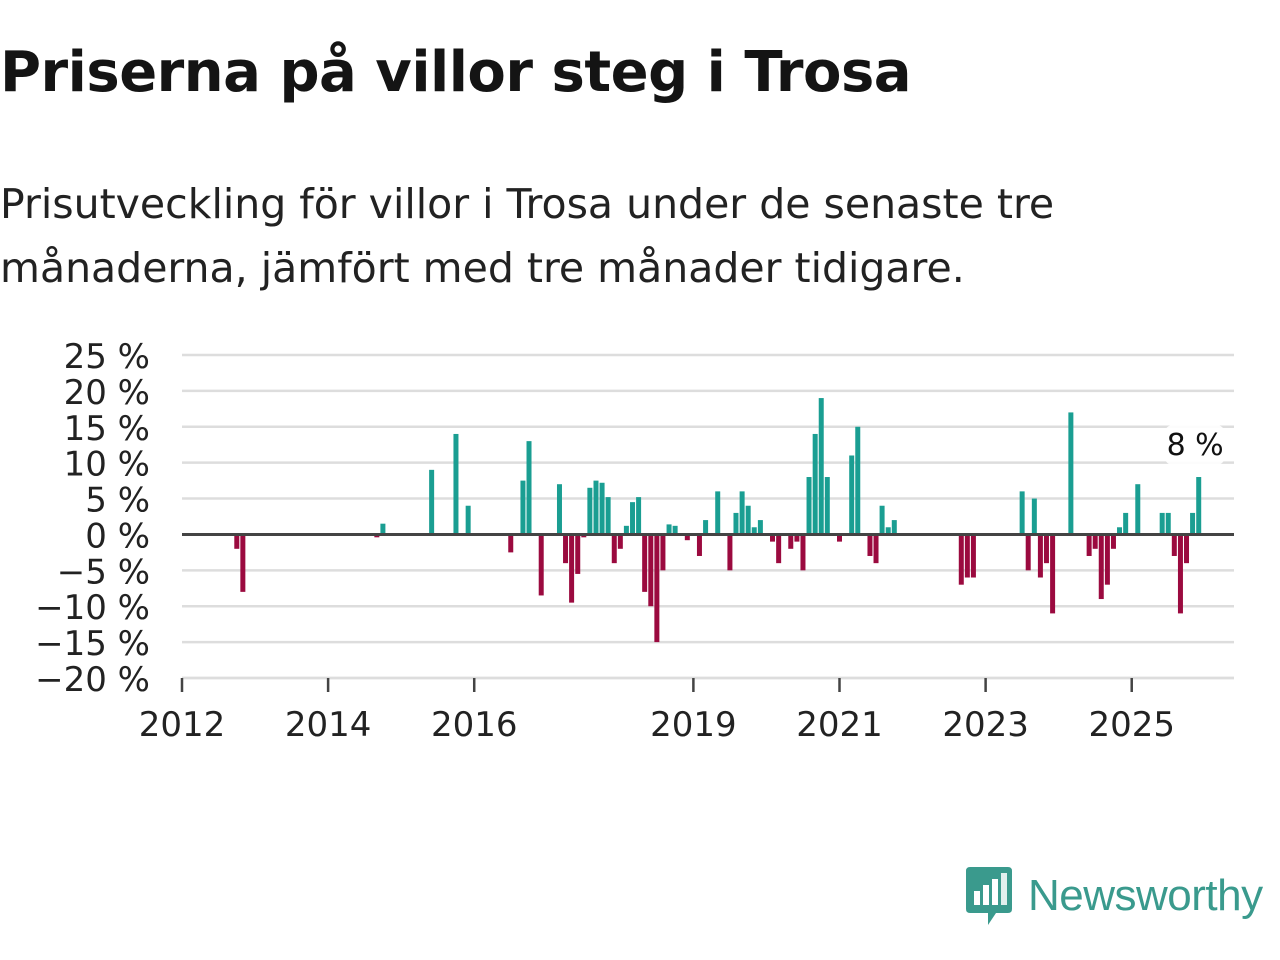 This screenshot has height=960, width=1280. I want to click on chart-title: Priserna på villor steg i Trosa, so click(456, 72).